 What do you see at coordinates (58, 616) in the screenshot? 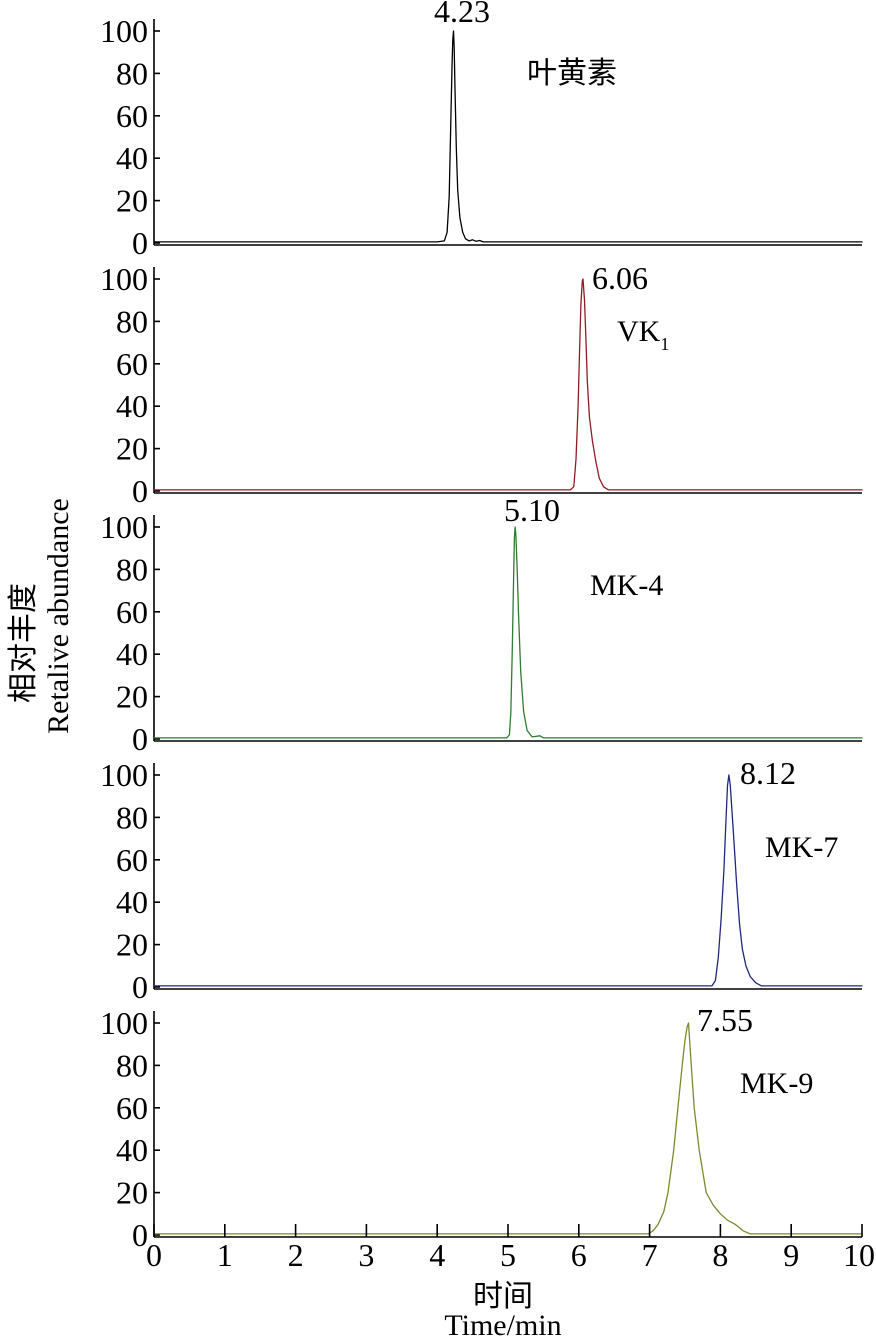
I see `y-axis-label-en: Retalive abundance` at bounding box center [58, 616].